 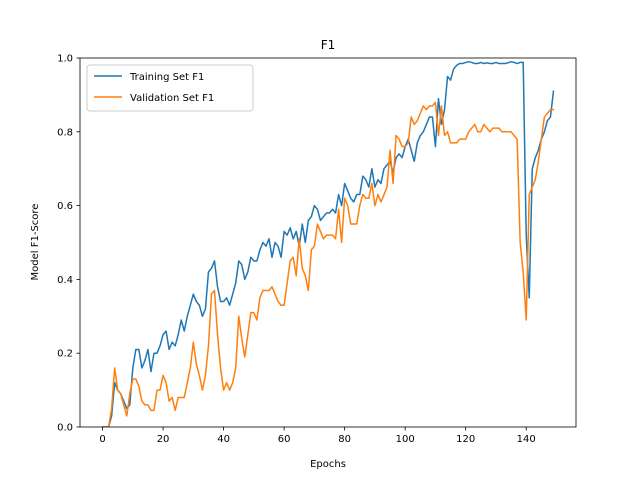 I want to click on x-tick-label: 0, so click(x=102, y=439).